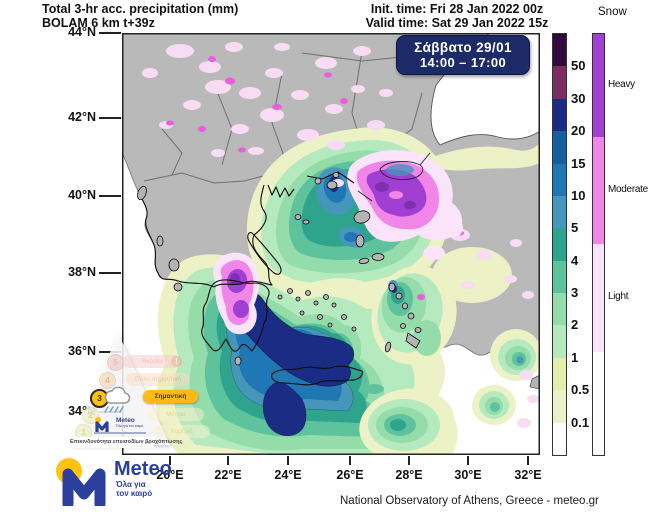 The width and height of the screenshot is (650, 514). What do you see at coordinates (82, 272) in the screenshot?
I see `lat-tick-label: 38°N` at bounding box center [82, 272].